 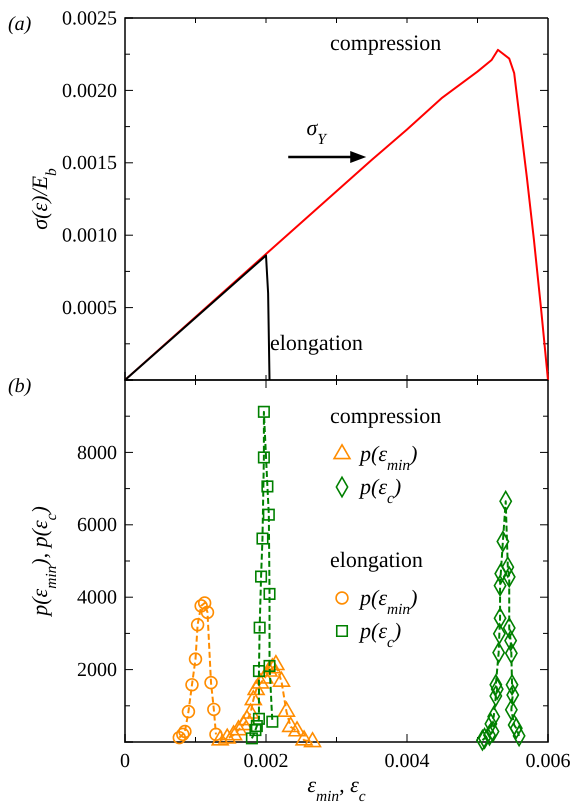 I want to click on y-tick-label: 0.0010, so click(x=89, y=235).